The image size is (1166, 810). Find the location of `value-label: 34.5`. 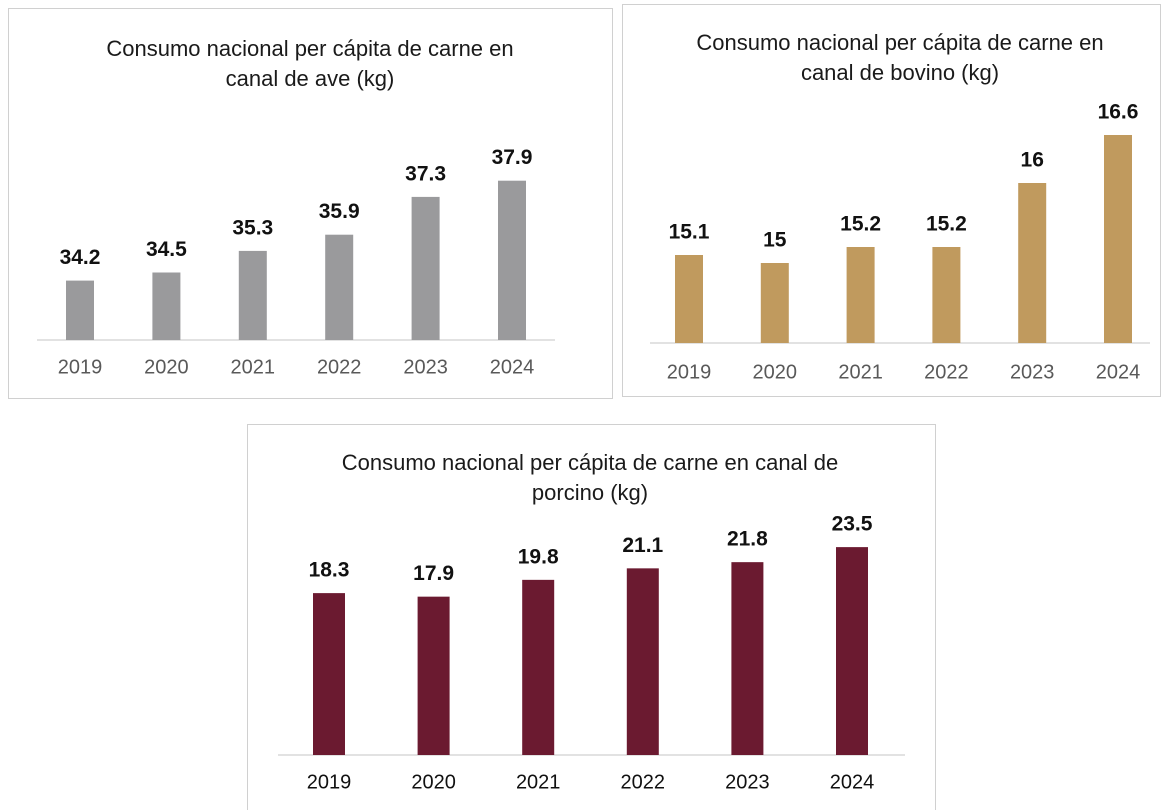

value-label: 34.5 is located at coordinates (166, 249).